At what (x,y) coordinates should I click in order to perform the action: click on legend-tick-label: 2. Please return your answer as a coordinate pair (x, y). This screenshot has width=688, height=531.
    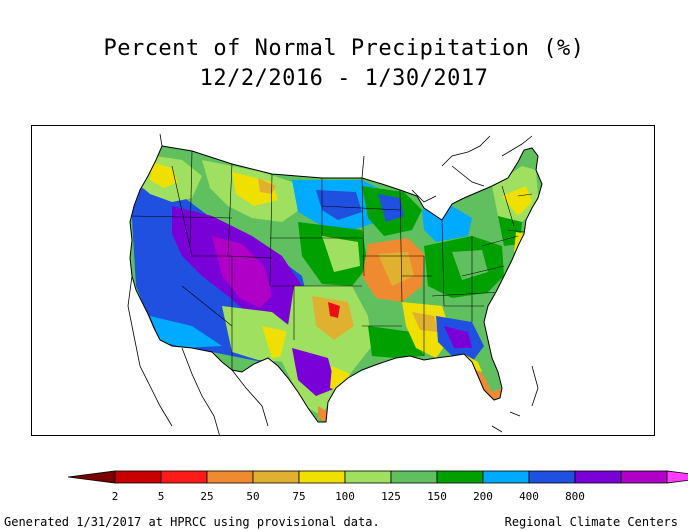
    Looking at the image, I should click on (115, 496).